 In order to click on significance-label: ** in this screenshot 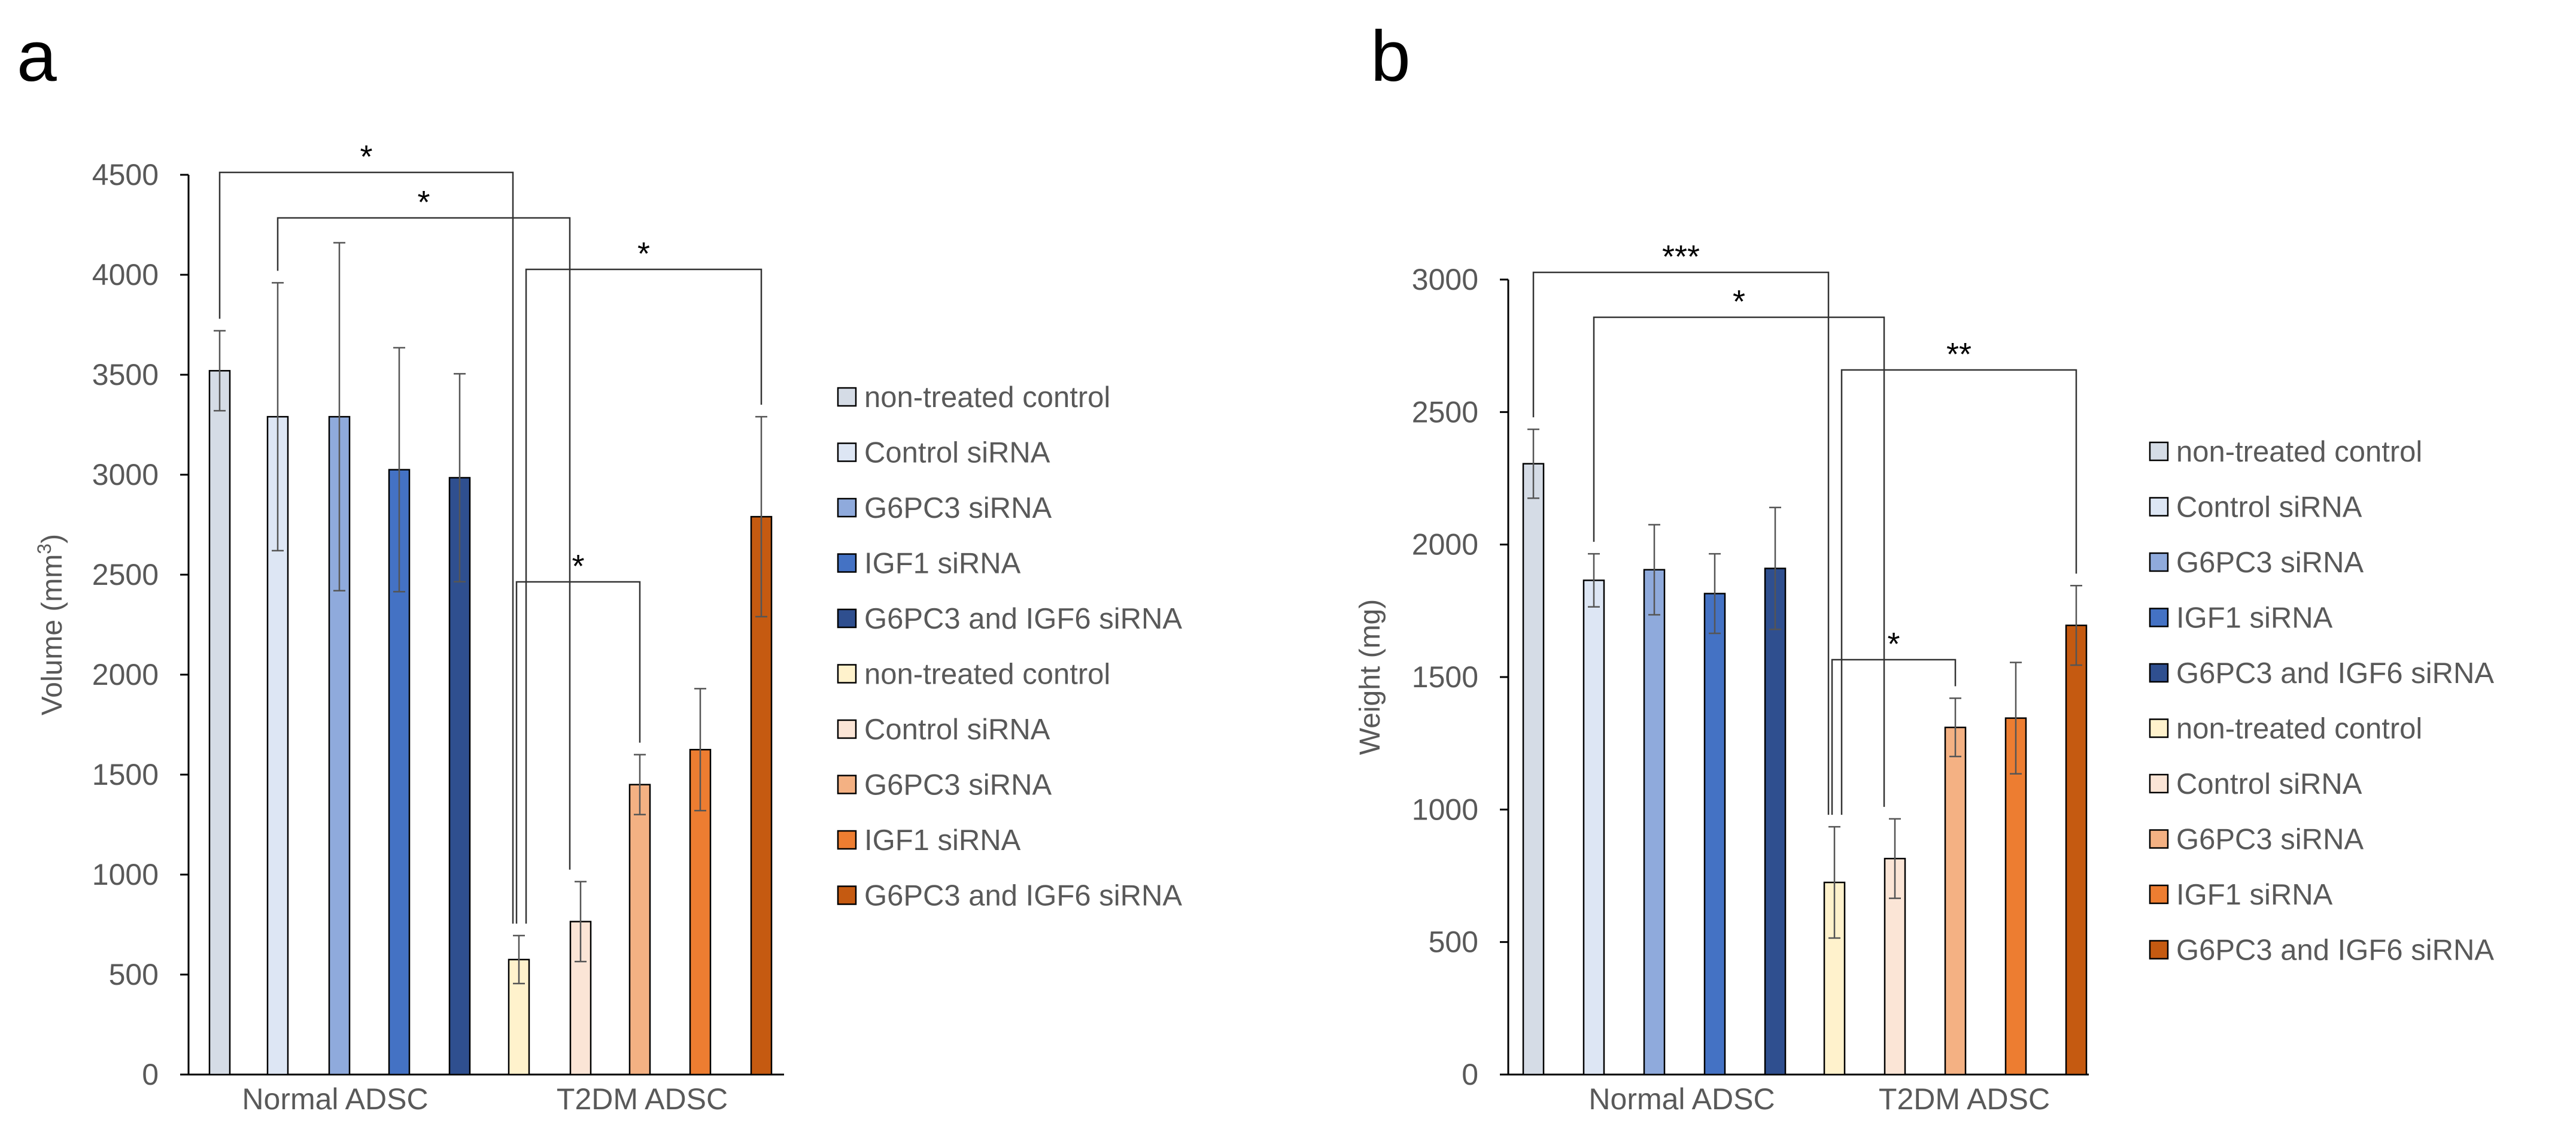, I will do `click(1959, 354)`.